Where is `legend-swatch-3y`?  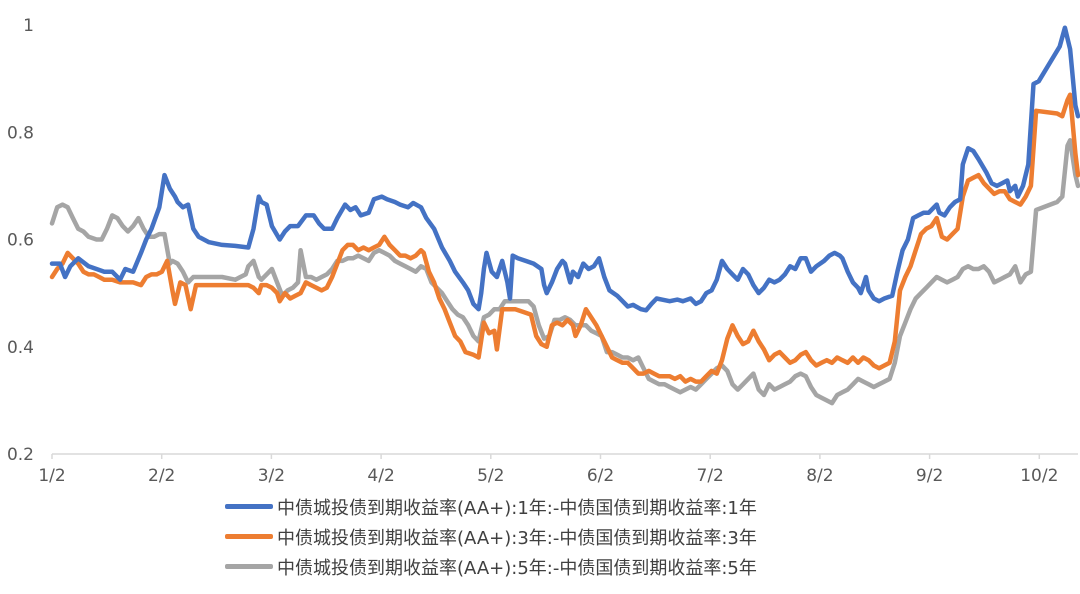 legend-swatch-3y is located at coordinates (249, 536).